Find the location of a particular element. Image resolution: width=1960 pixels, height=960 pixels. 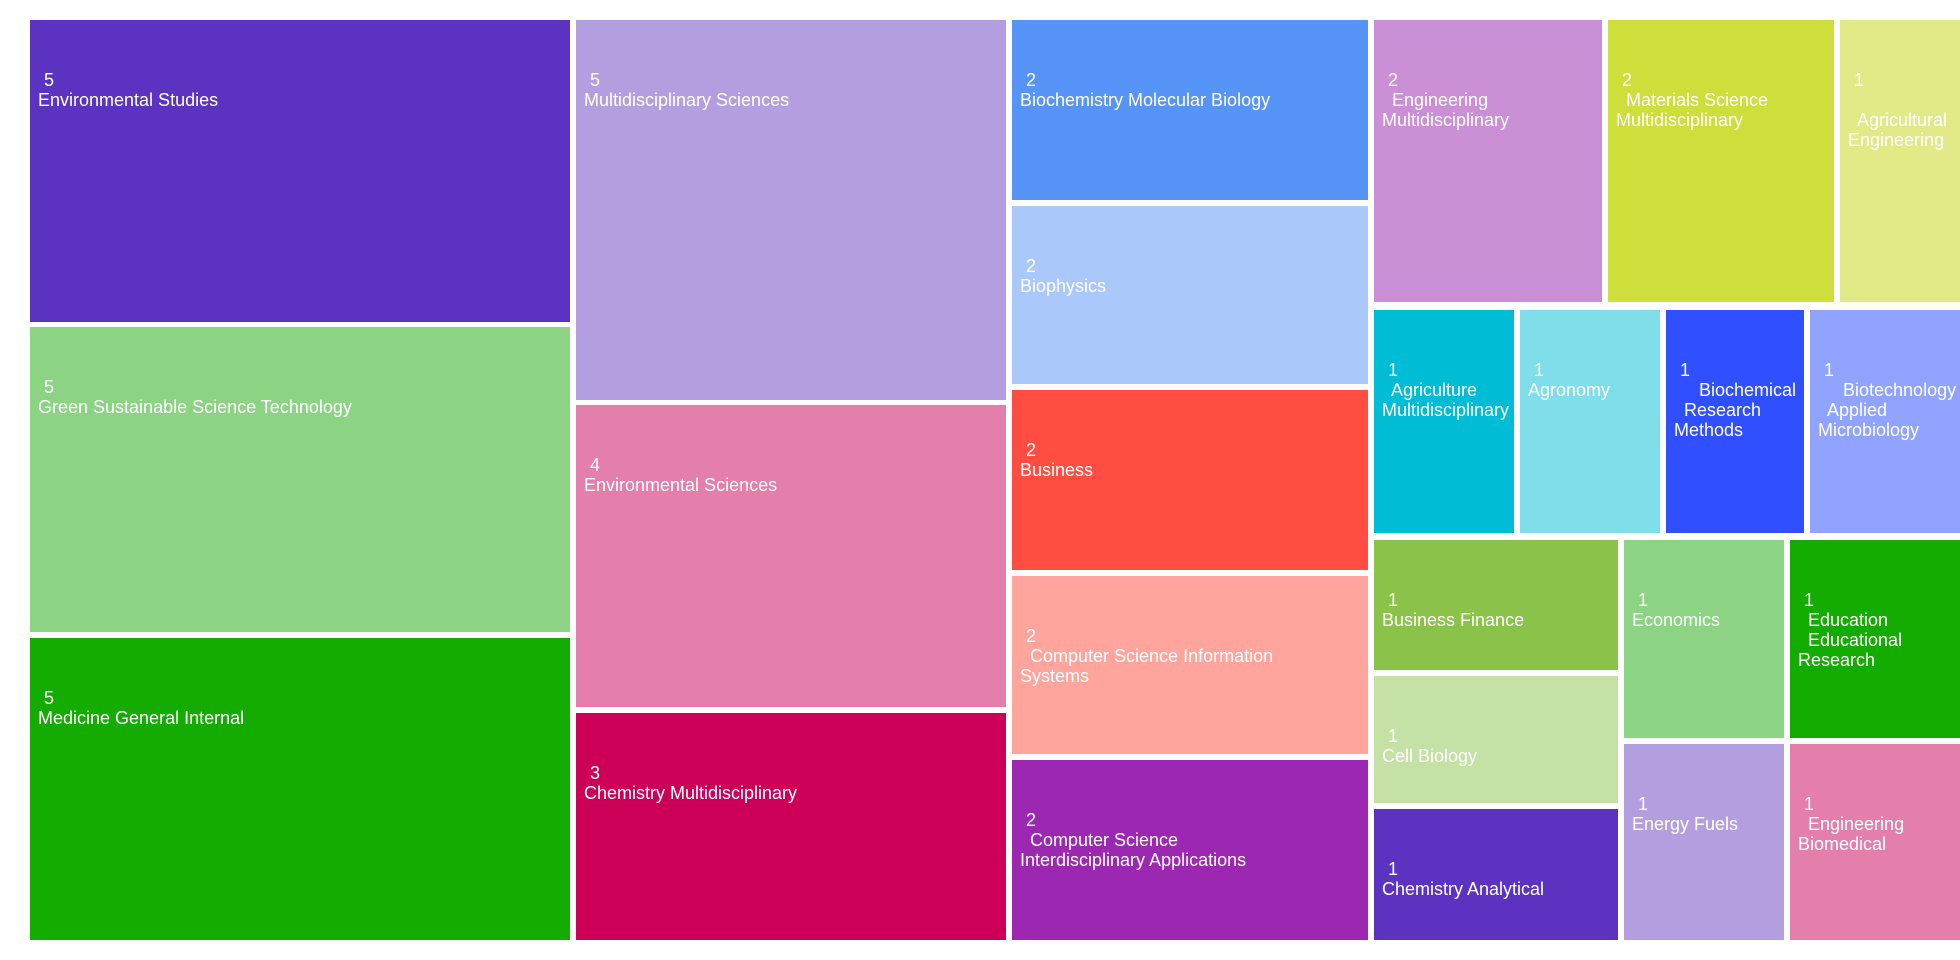

cell-label: Environmental Sciences is located at coordinates (681, 485).